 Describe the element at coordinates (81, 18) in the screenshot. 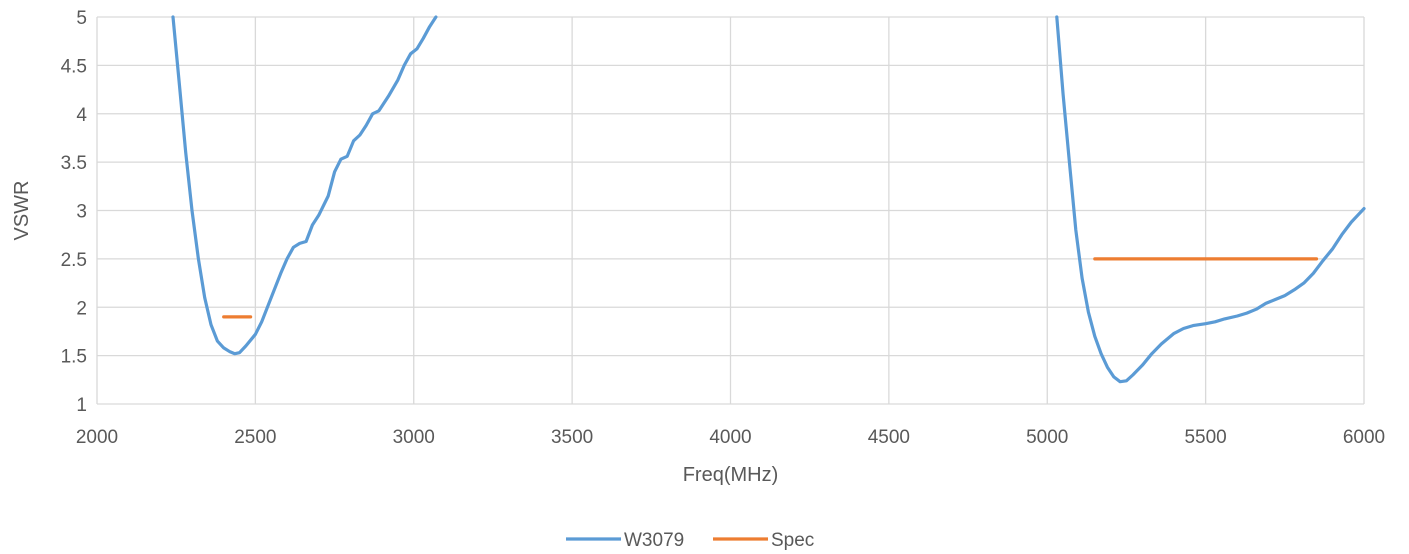

I see `y-tick-label: 5` at that location.